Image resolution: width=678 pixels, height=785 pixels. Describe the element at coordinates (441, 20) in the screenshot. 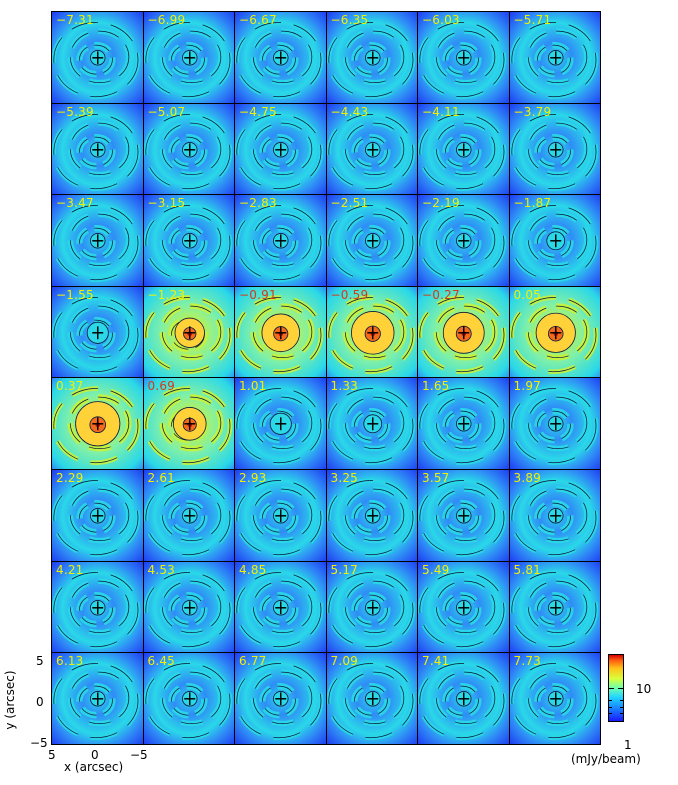

I see `velocity-label: −6.03` at that location.